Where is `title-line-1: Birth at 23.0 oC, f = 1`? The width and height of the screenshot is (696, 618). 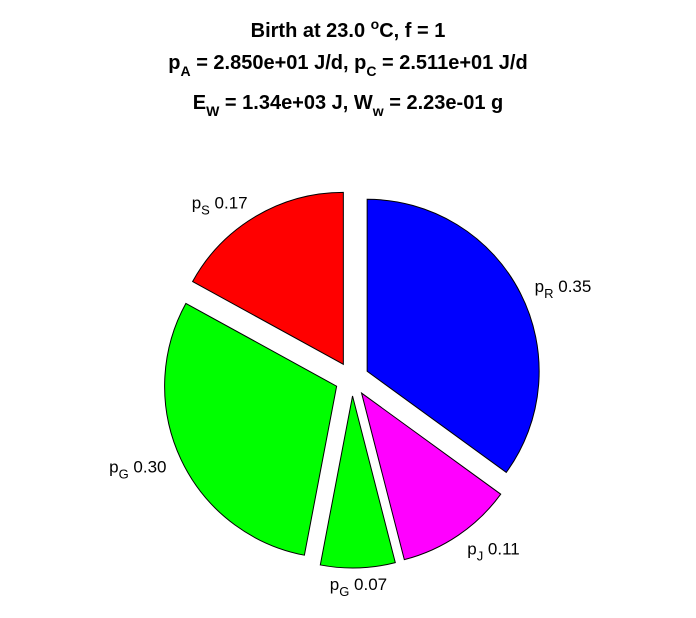 title-line-1: Birth at 23.0 oC, f = 1 is located at coordinates (348, 29).